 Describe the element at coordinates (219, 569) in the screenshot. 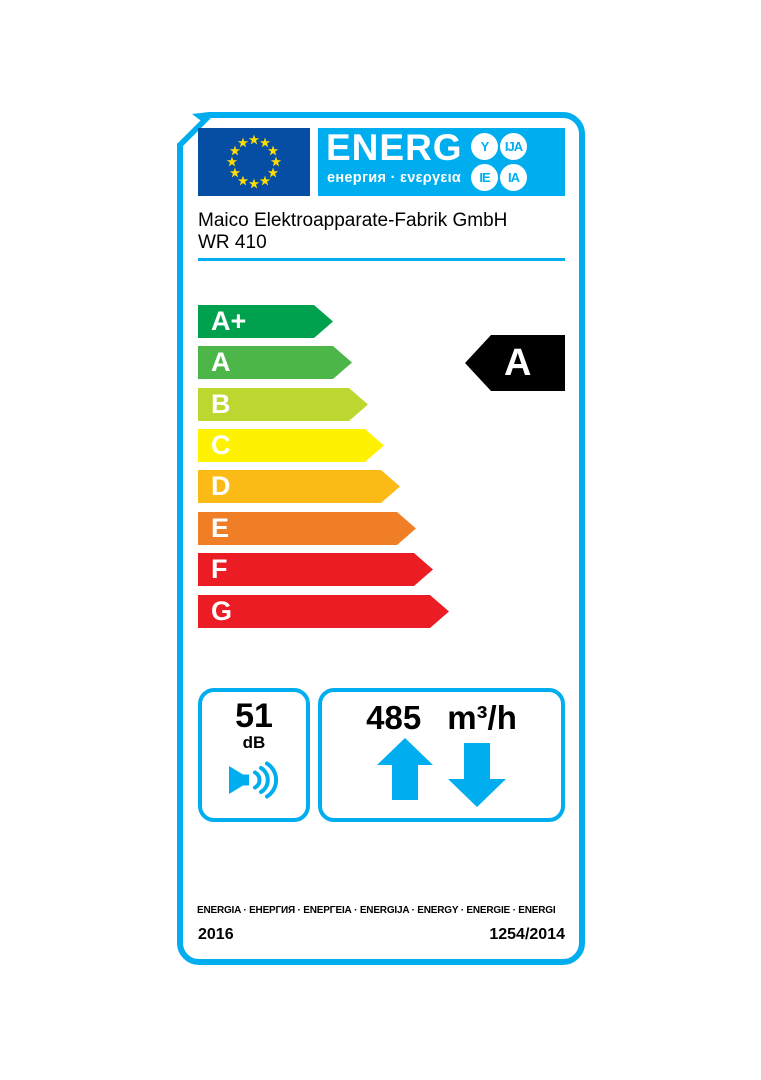

I see `scale-grade-label: F` at that location.